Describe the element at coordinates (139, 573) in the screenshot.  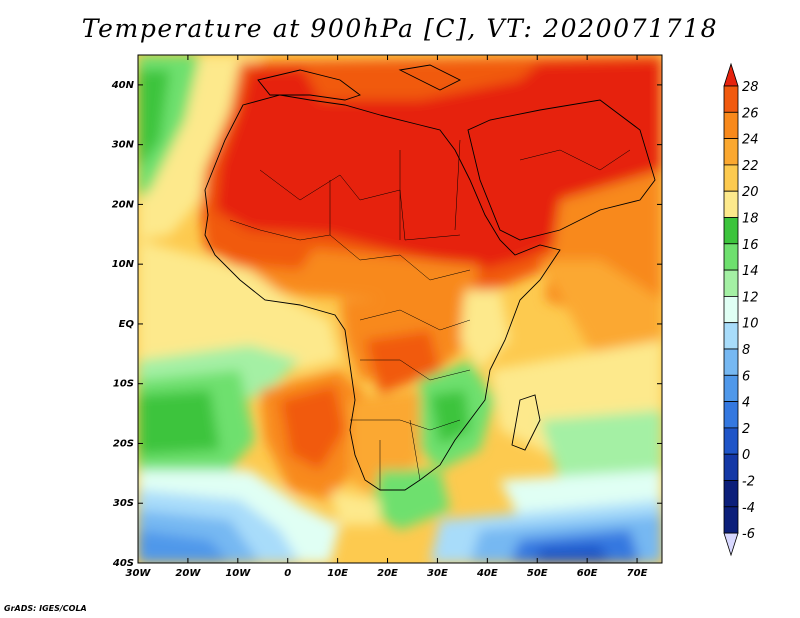
I see `lon-tick-label: 30W` at that location.